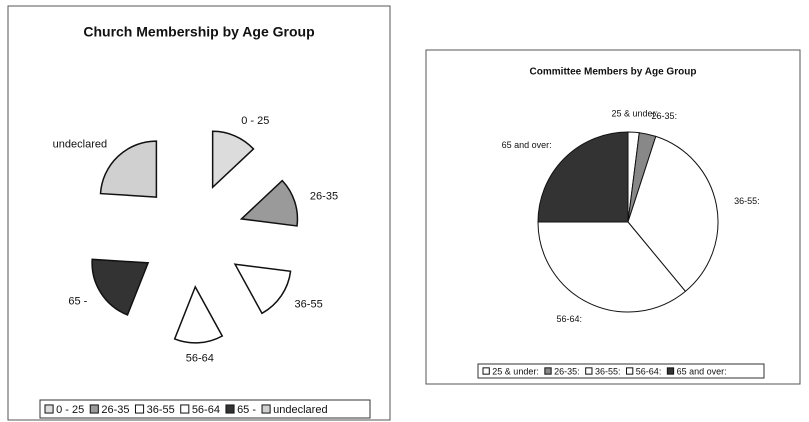 This screenshot has width=809, height=422. I want to click on legend-box, so click(205, 409).